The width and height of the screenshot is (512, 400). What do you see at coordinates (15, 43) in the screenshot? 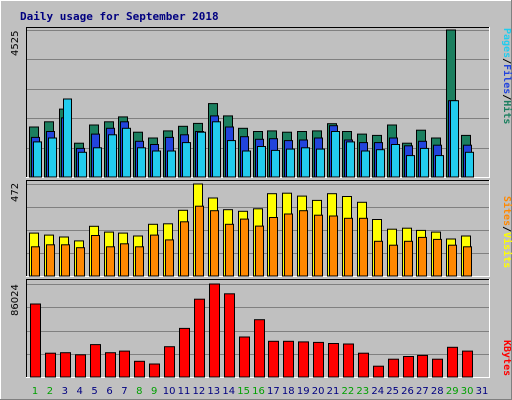
I see `y-max-label: 4525` at bounding box center [15, 43].